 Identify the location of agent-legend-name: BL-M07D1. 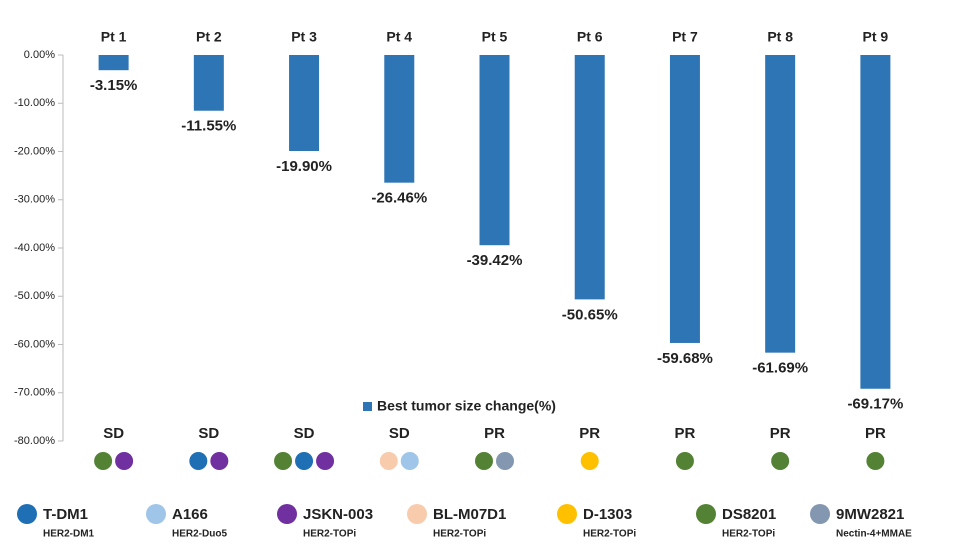
(469, 514).